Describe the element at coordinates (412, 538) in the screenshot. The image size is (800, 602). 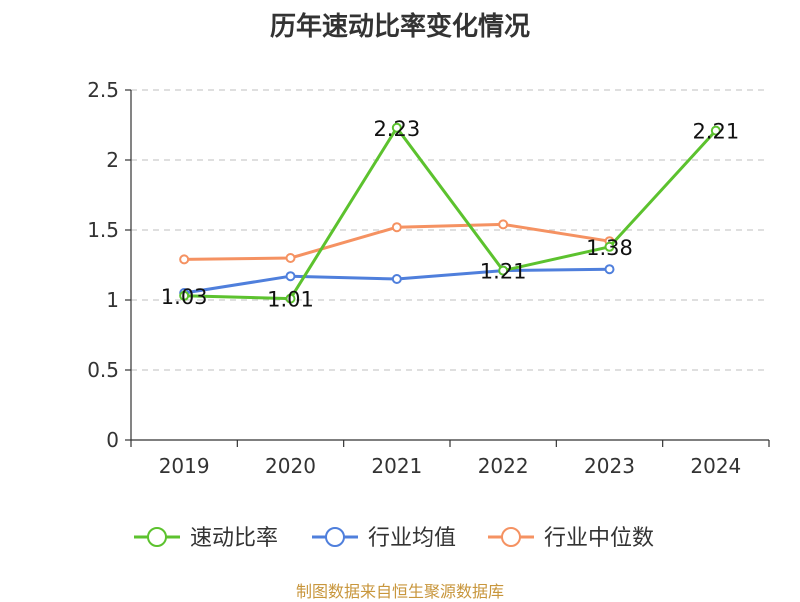
I see `legend-label: 行业均值` at that location.